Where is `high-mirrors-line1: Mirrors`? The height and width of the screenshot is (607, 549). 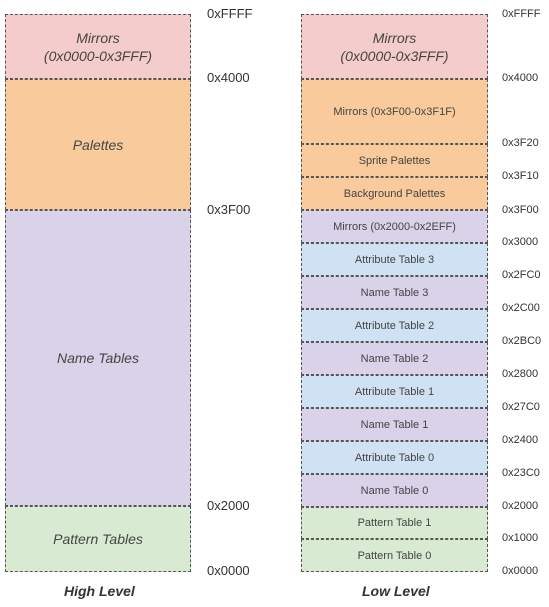
high-mirrors-line1: Mirrors is located at coordinates (98, 37).